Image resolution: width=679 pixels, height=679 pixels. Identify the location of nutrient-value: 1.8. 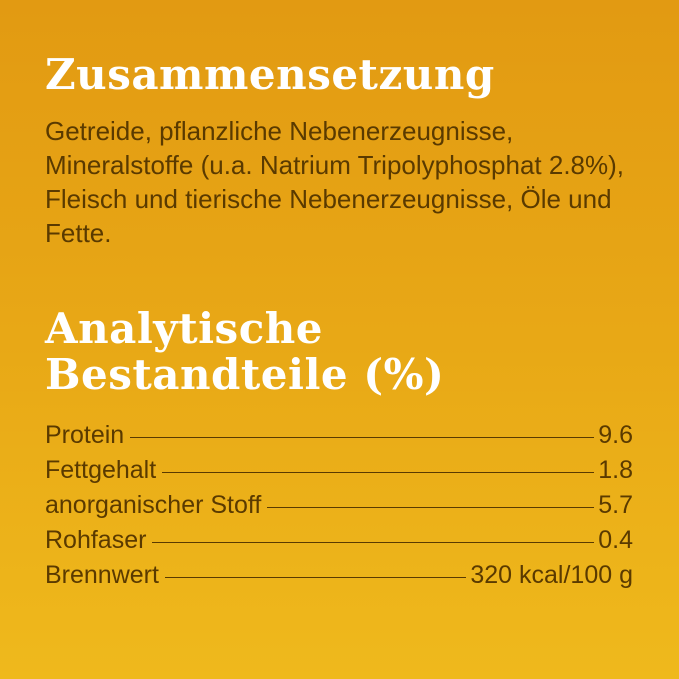
(615, 470).